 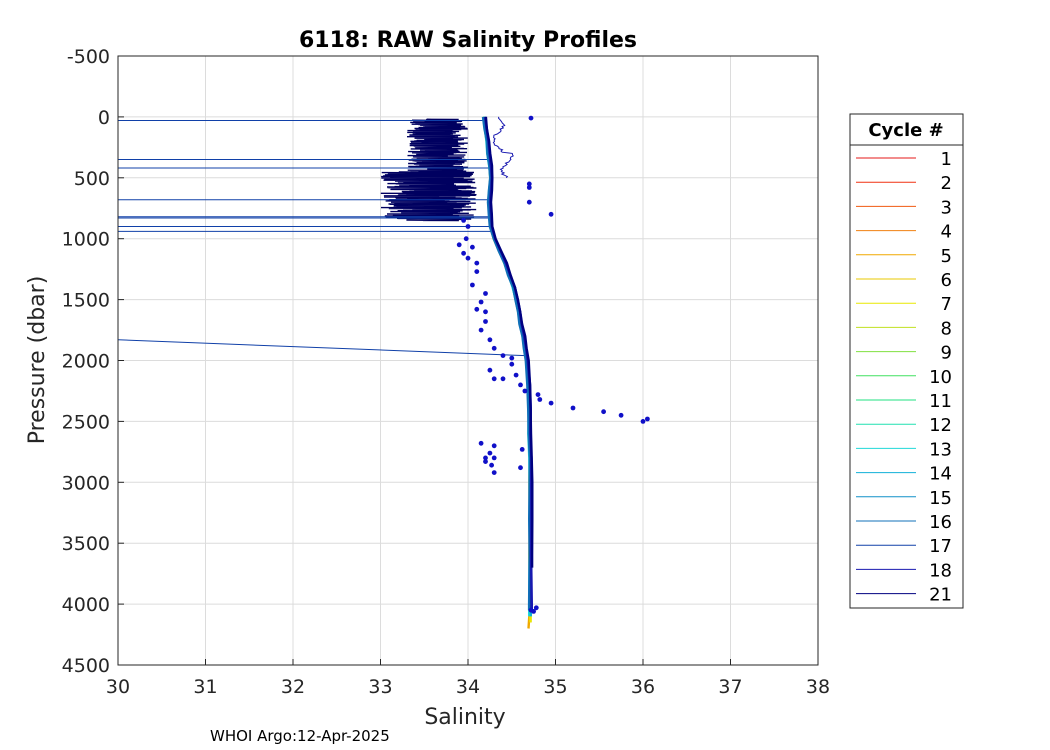 What do you see at coordinates (464, 717) in the screenshot?
I see `x-axis-label: Salinity` at bounding box center [464, 717].